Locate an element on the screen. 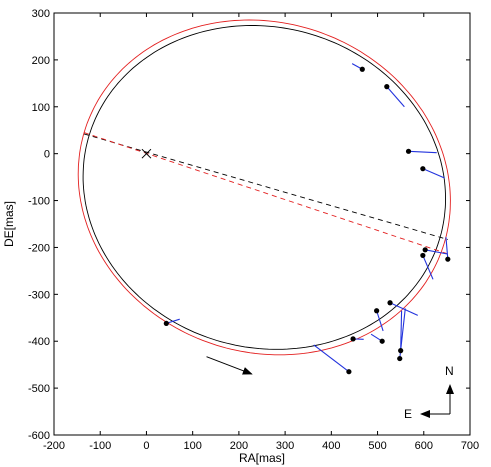  x-tick-label: -200 is located at coordinates (54, 446).